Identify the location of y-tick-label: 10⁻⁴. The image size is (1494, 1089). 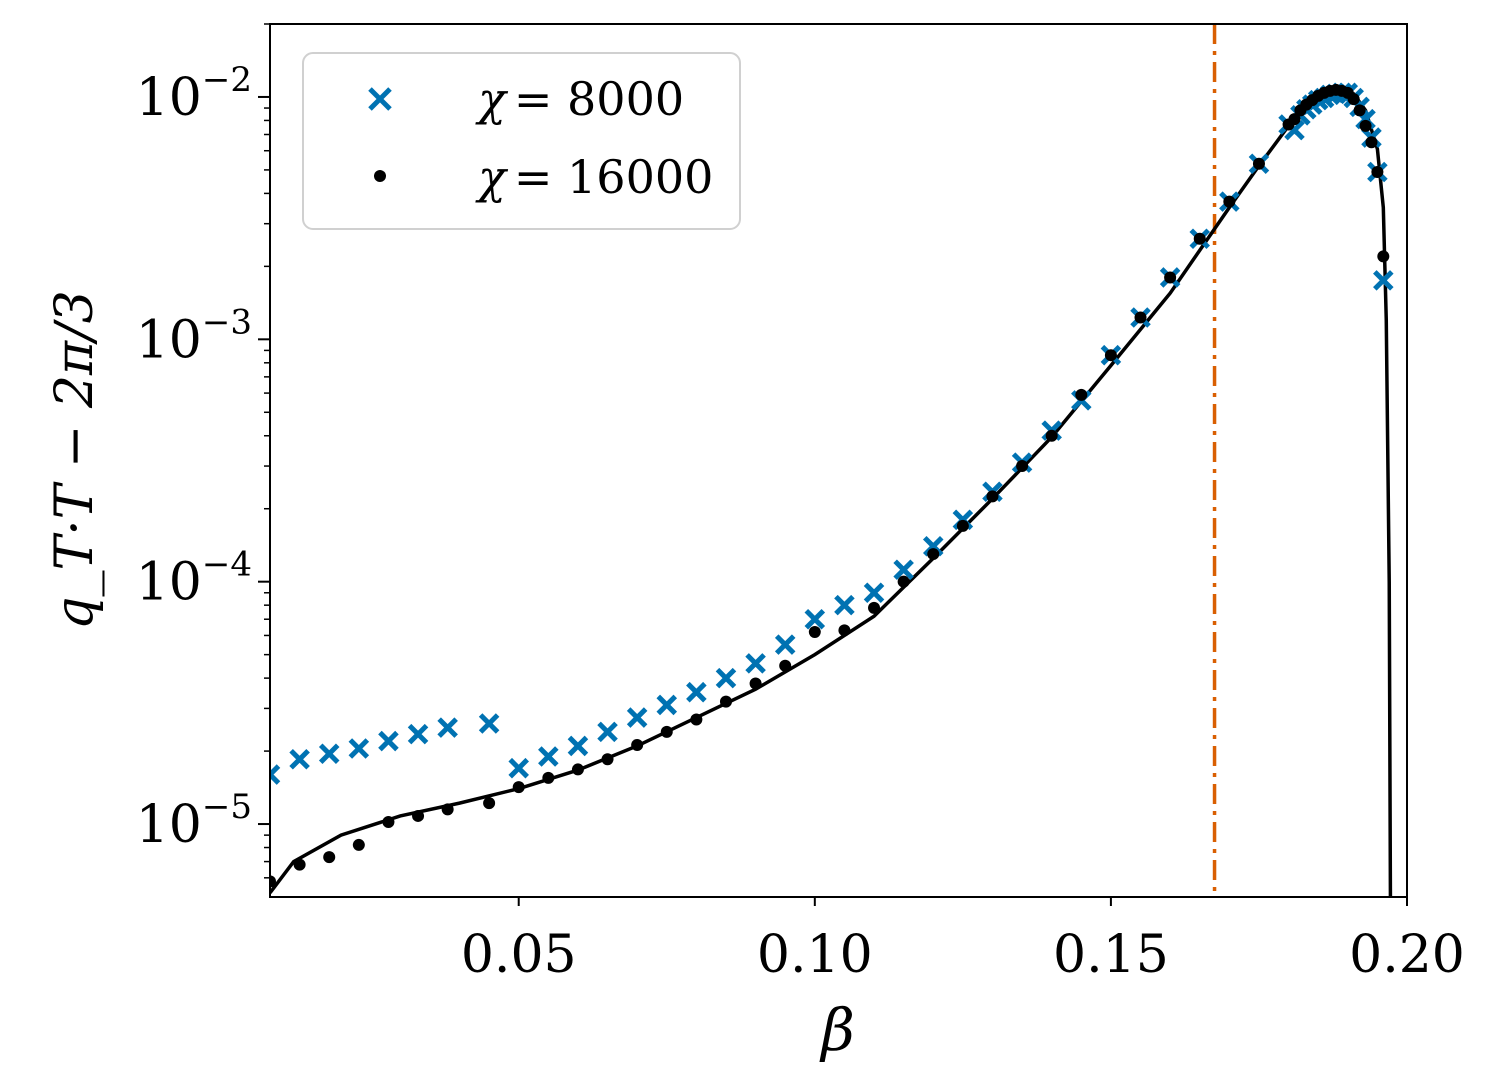
(194, 579).